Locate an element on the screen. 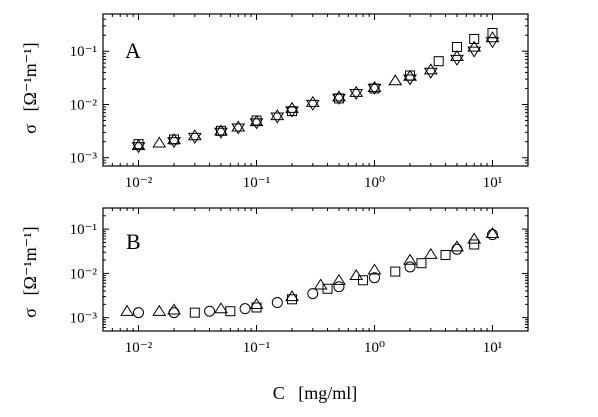  panel-label: B is located at coordinates (133, 241).